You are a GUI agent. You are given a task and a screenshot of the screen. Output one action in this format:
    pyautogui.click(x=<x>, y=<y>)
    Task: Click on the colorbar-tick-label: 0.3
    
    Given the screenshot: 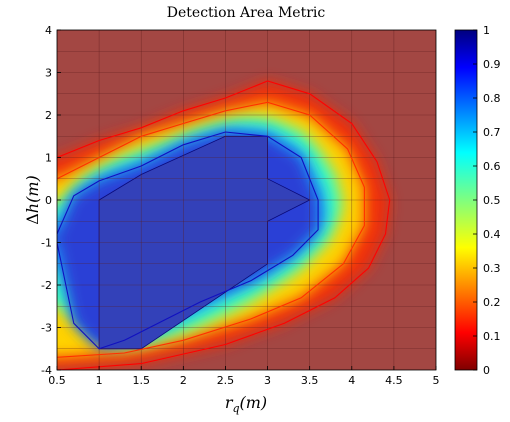 What is the action you would take?
    pyautogui.click(x=492, y=268)
    